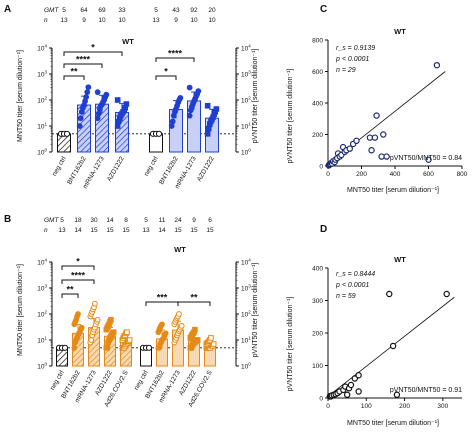  I want to click on gmt-value: 8, so click(126, 220).